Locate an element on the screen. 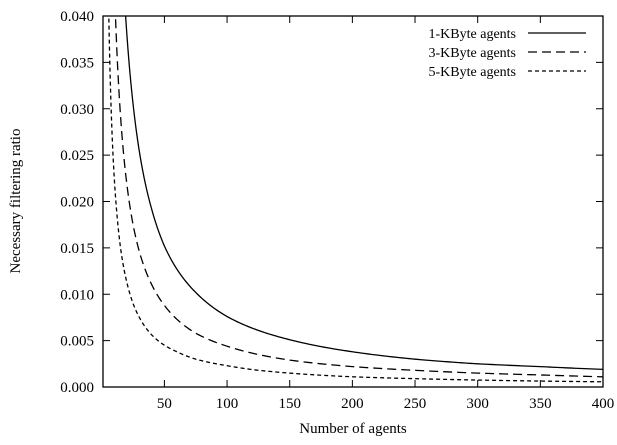 Image resolution: width=617 pixels, height=445 pixels. x-tick-label: 300 is located at coordinates (477, 404).